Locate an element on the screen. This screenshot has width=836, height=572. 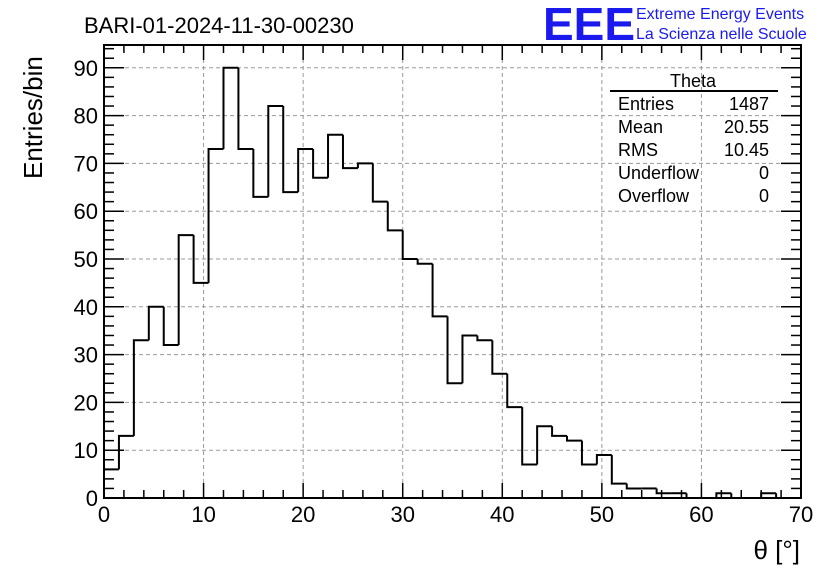
stats-row-value: 20.55 is located at coordinates (746, 127).